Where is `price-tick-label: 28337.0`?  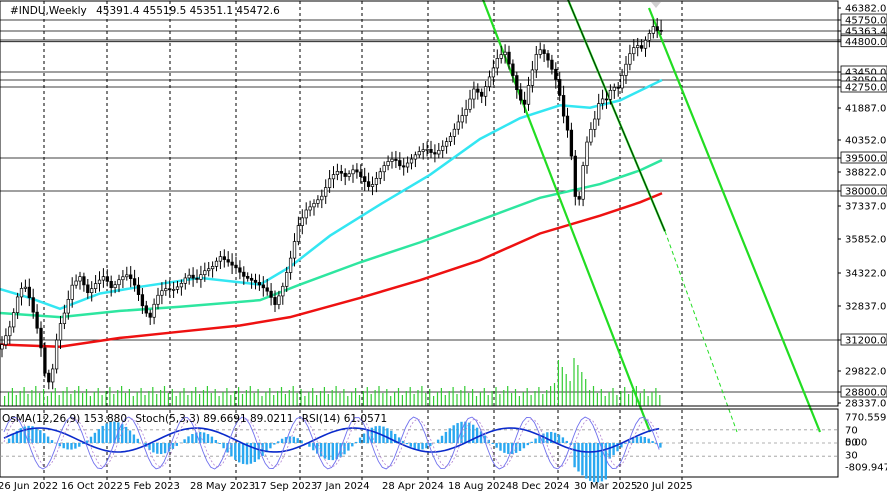
price-tick-label: 28337.0 is located at coordinates (865, 404).